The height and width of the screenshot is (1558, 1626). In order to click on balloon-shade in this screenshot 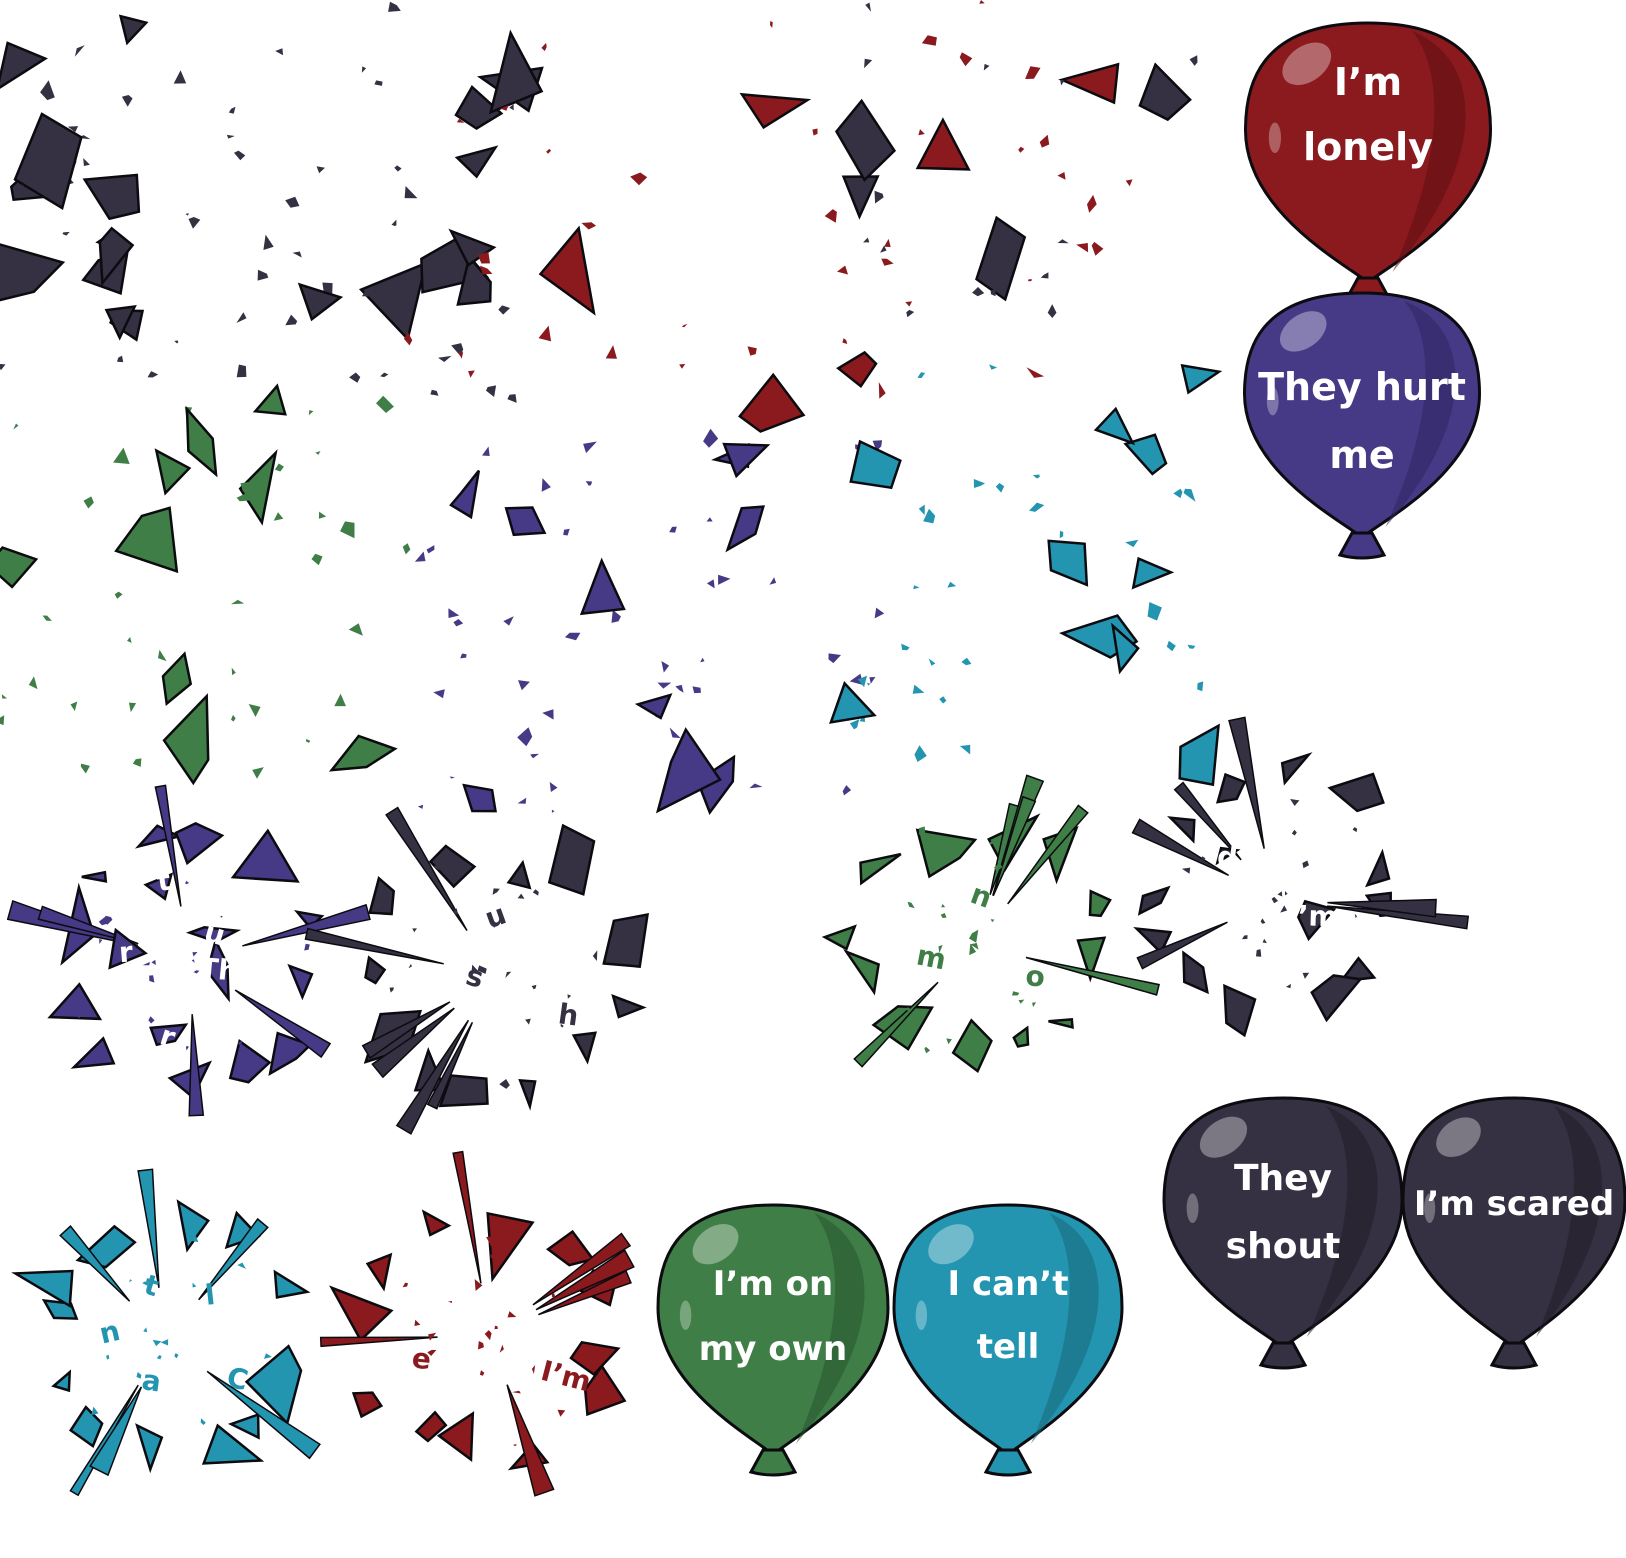, I will do `click(1064, 1328)`.